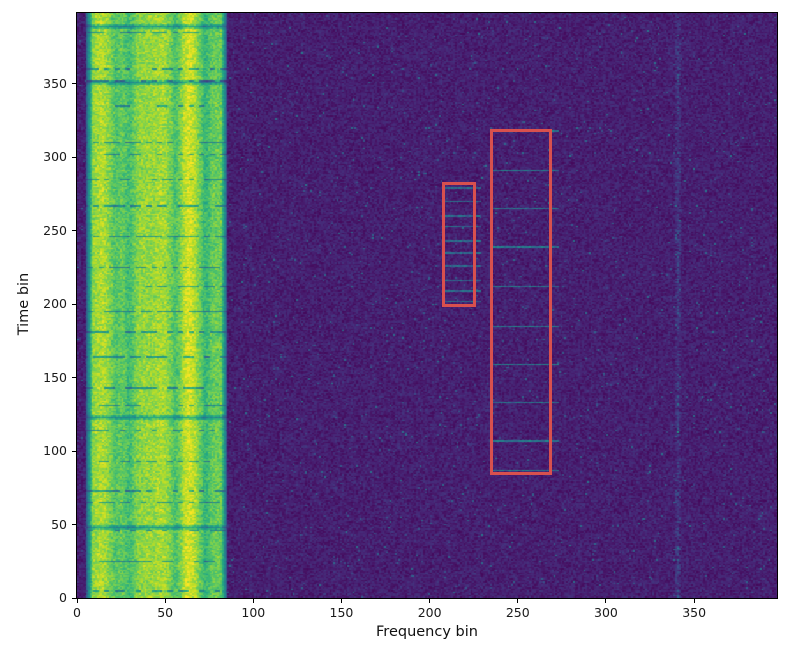  Describe the element at coordinates (694, 612) in the screenshot. I see `x-tick-label: 350` at that location.